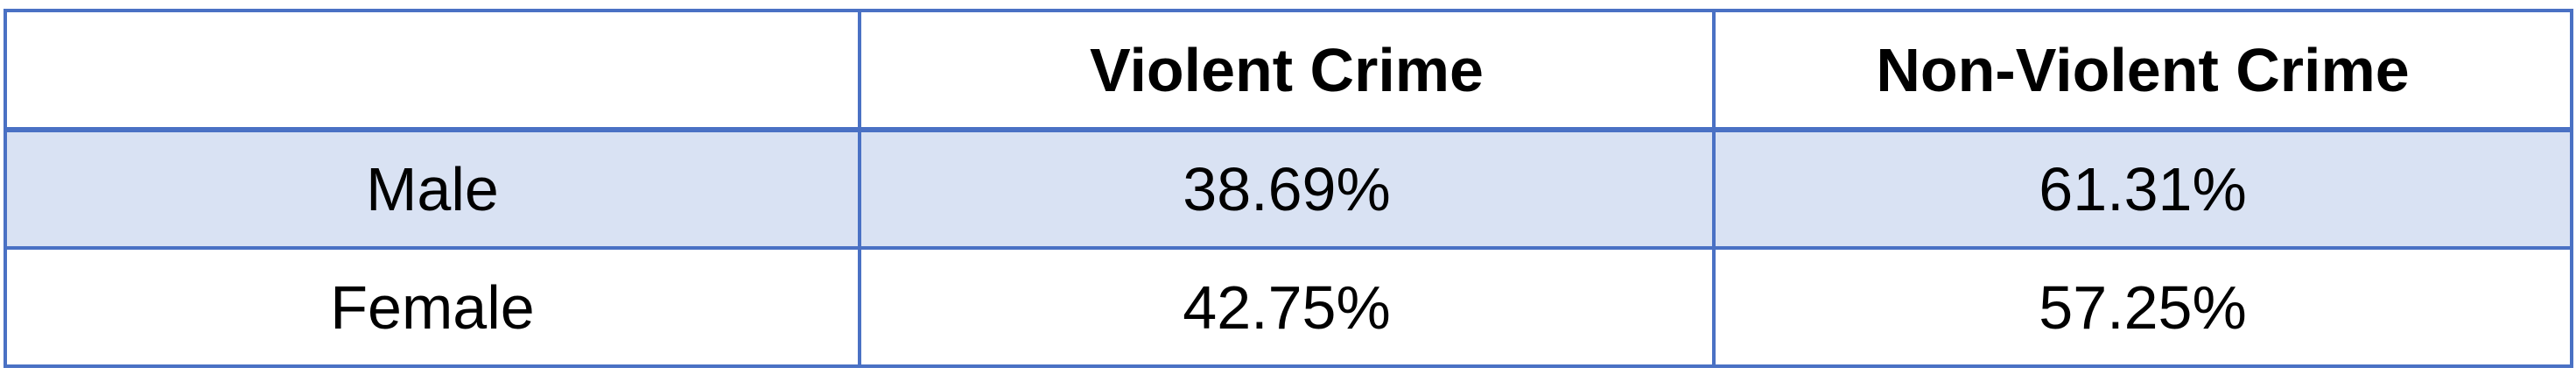  I want to click on cell-male-violent: 38.69%, so click(1287, 189).